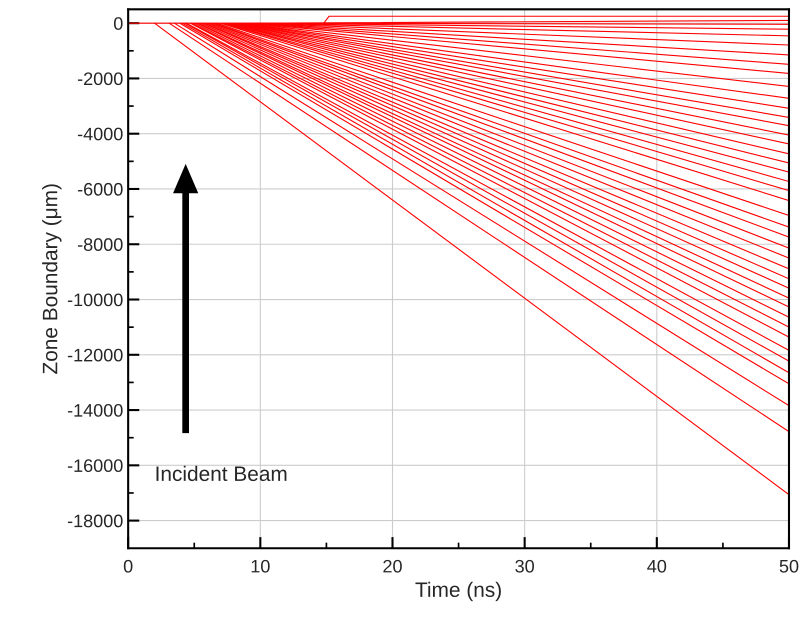 The height and width of the screenshot is (623, 801). Describe the element at coordinates (524, 566) in the screenshot. I see `x-tick-label: 30` at that location.